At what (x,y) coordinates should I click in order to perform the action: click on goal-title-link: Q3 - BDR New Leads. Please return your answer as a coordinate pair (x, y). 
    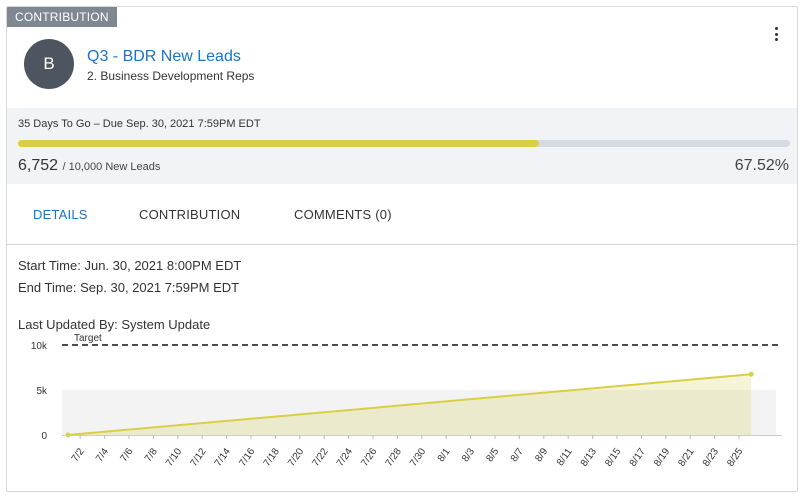
    Looking at the image, I should click on (164, 56).